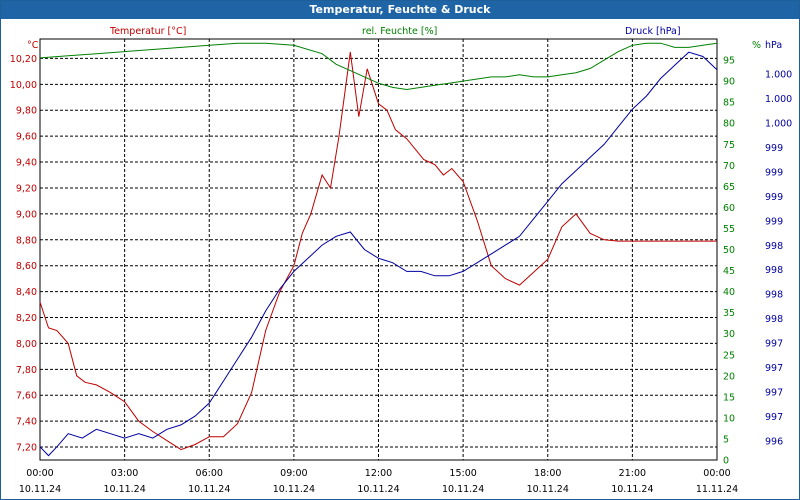 The height and width of the screenshot is (500, 800). Describe the element at coordinates (653, 31) in the screenshot. I see `pressure-axis-label: Druck [hPa]` at that location.